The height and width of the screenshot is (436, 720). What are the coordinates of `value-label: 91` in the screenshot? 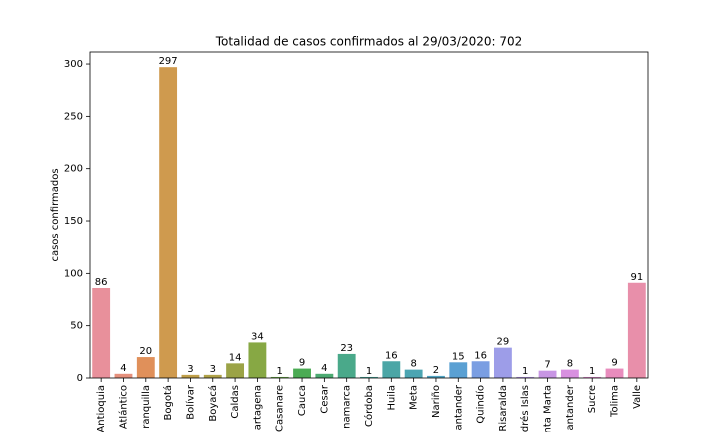 It's located at (636, 277).